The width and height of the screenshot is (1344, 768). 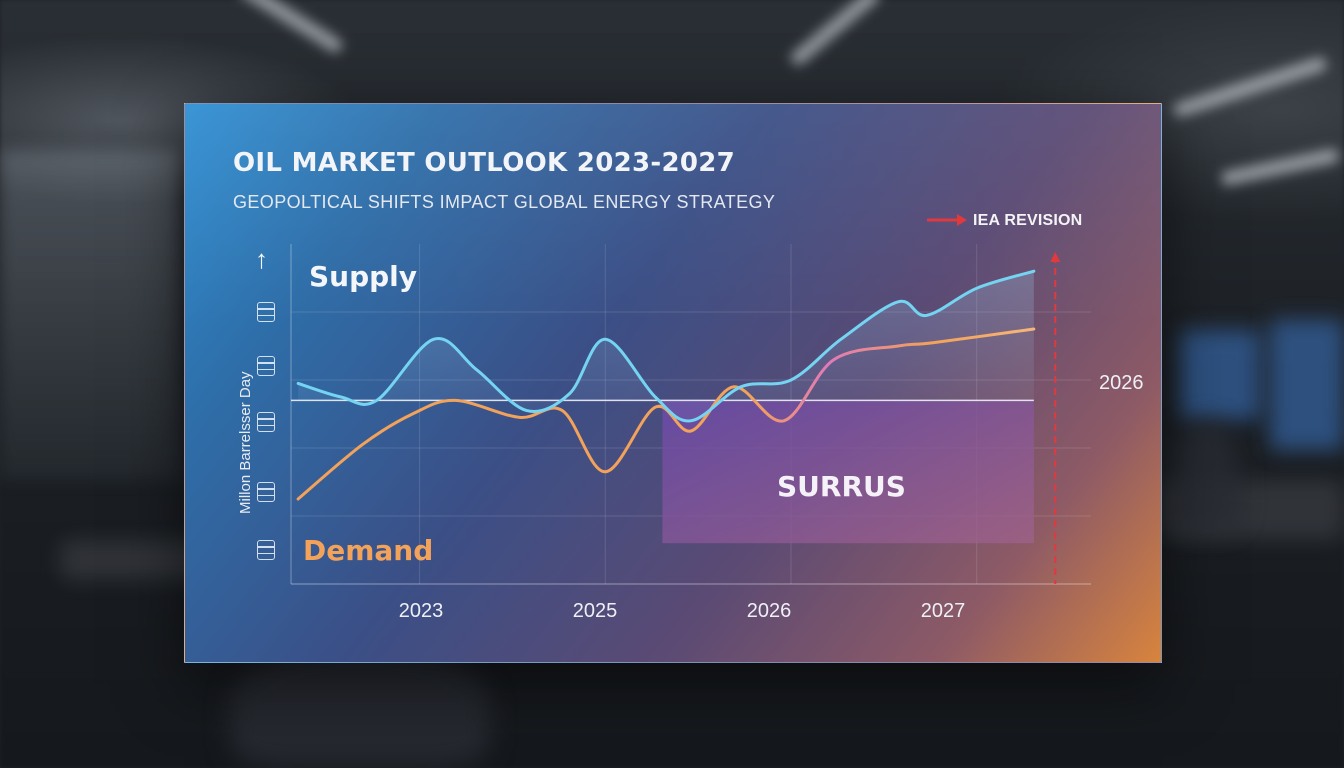 I want to click on surplus-region, so click(x=848, y=472).